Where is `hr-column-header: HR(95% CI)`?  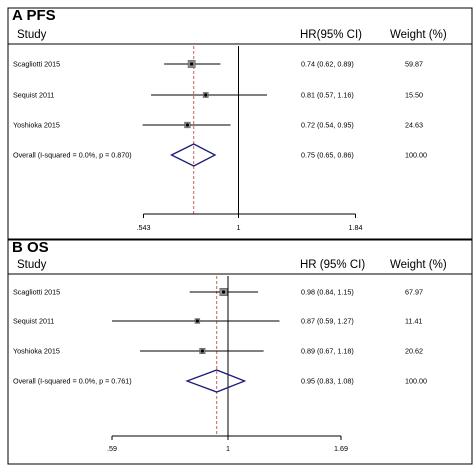 hr-column-header: HR(95% CI) is located at coordinates (331, 35).